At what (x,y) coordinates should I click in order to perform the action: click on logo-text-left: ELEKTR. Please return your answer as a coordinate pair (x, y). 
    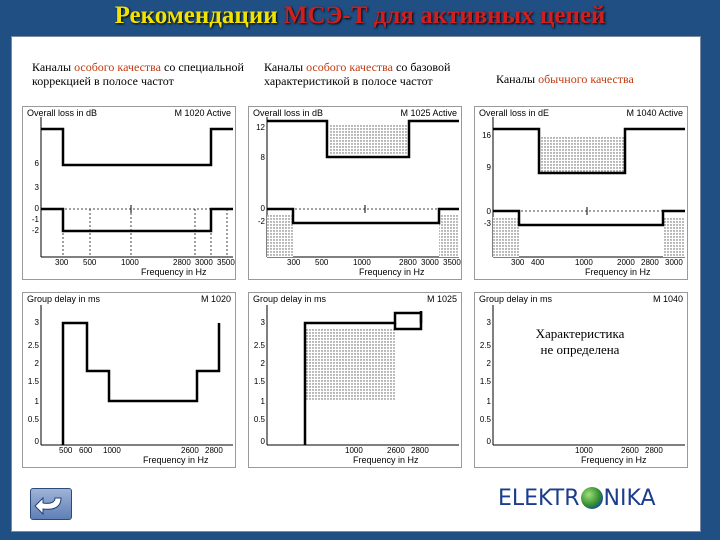
    Looking at the image, I should click on (539, 498).